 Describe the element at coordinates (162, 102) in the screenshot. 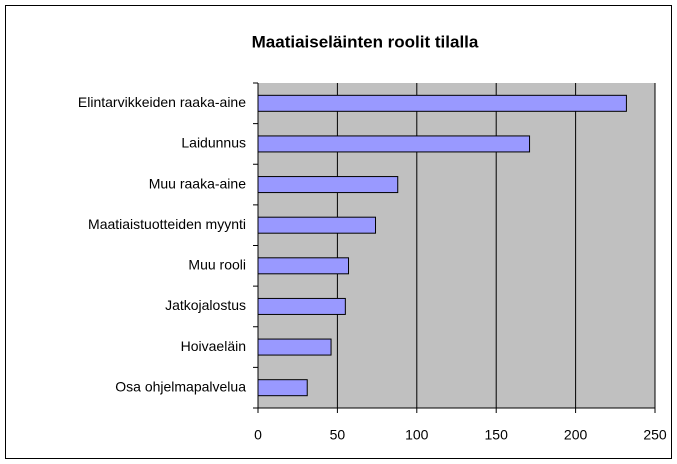

I see `y-tick-label: Elintarvikkeiden raaka-aine` at that location.